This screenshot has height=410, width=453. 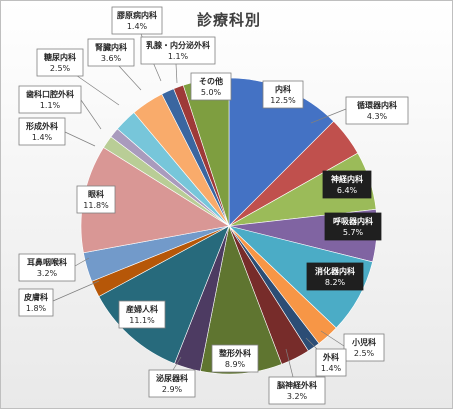 What do you see at coordinates (234, 353) in the screenshot?
I see `data-label-name: 整形外科` at bounding box center [234, 353].